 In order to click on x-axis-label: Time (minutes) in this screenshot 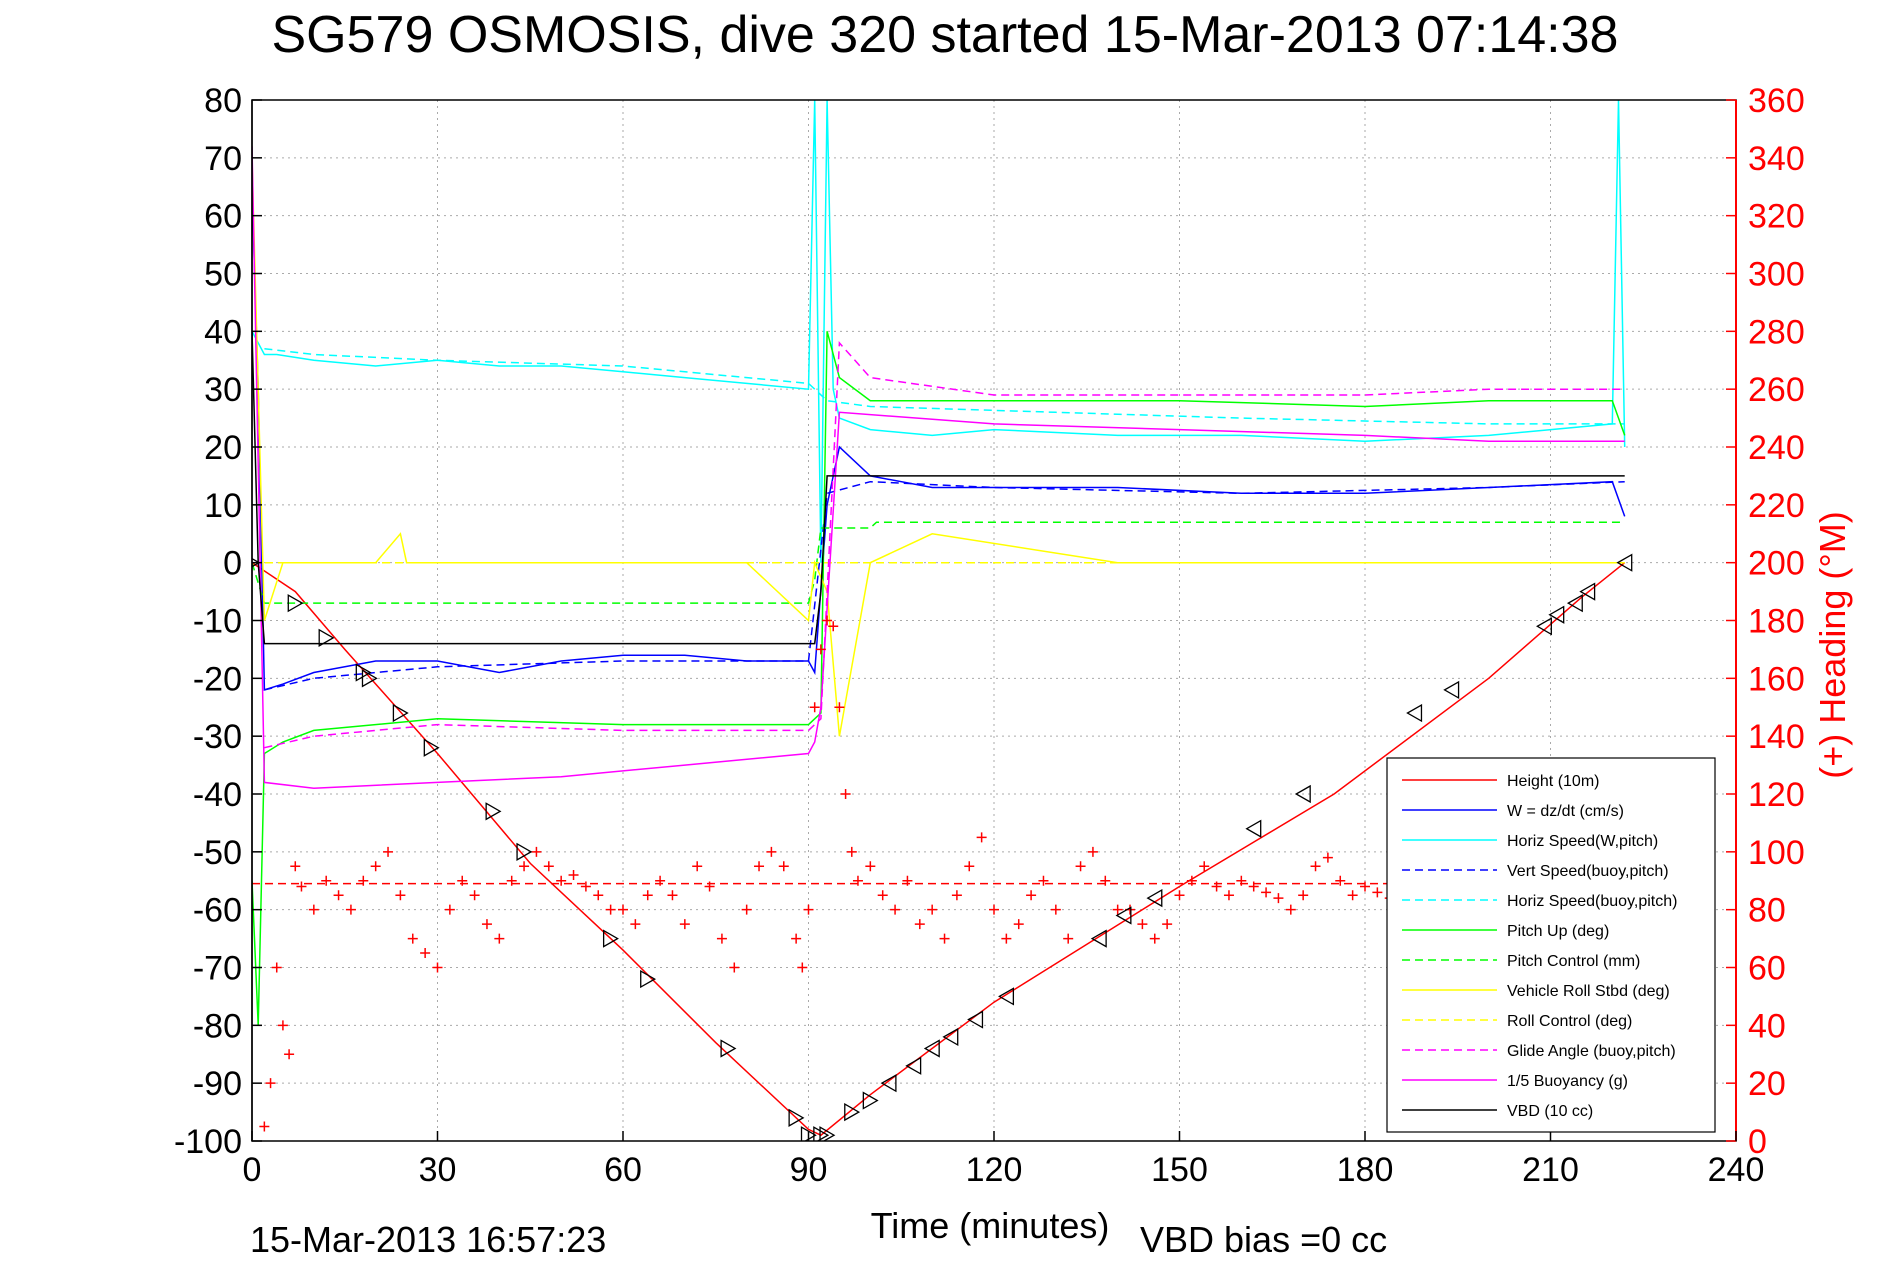, I will do `click(990, 1225)`.